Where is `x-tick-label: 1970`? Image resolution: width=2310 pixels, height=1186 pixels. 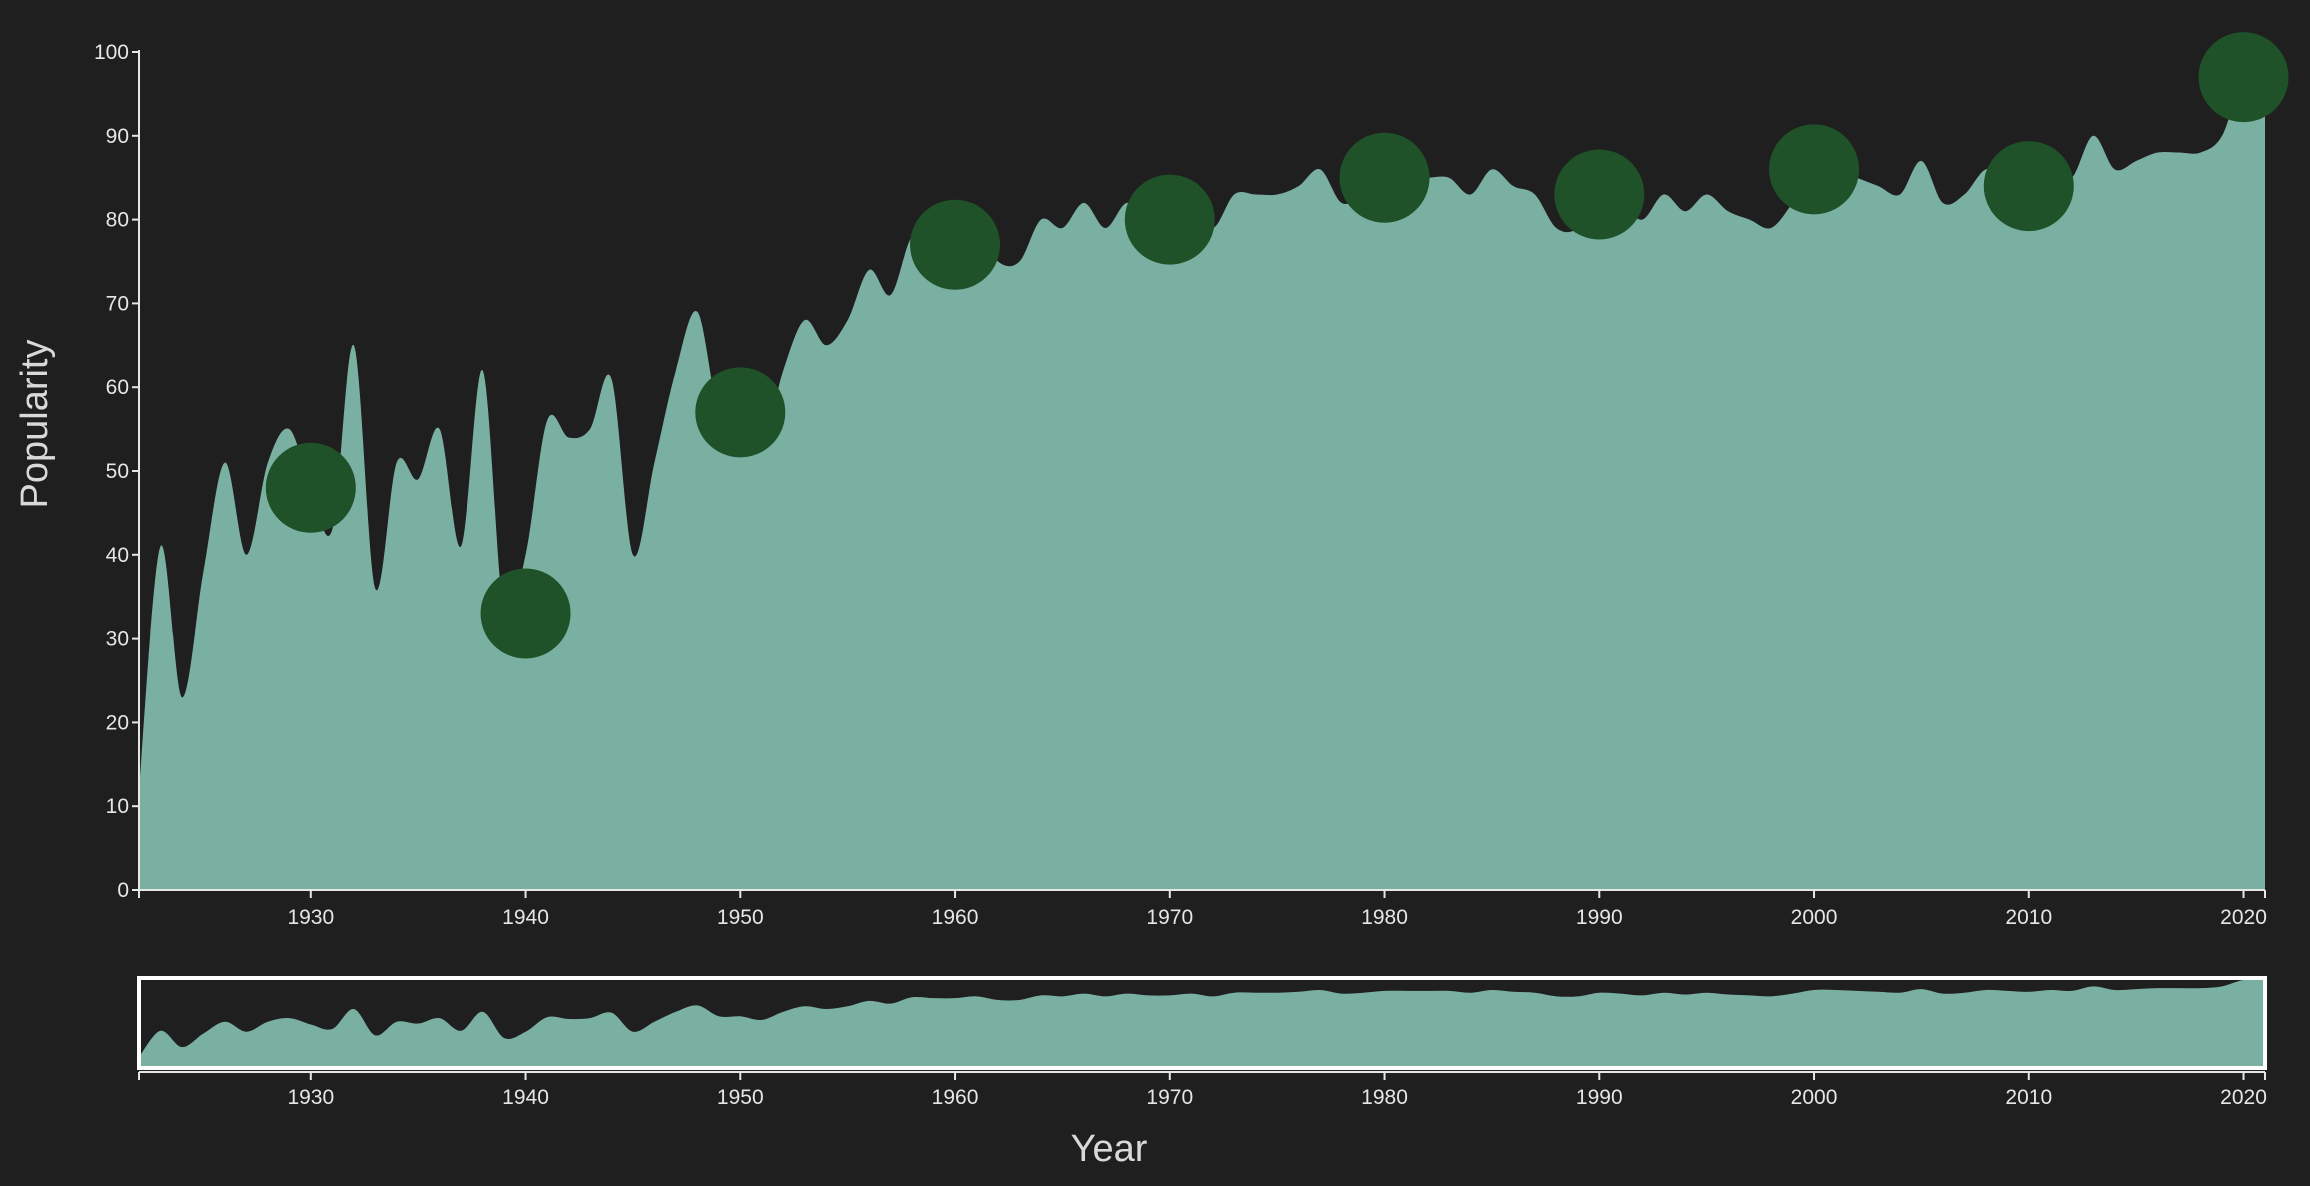
x-tick-label: 1970 is located at coordinates (1169, 917).